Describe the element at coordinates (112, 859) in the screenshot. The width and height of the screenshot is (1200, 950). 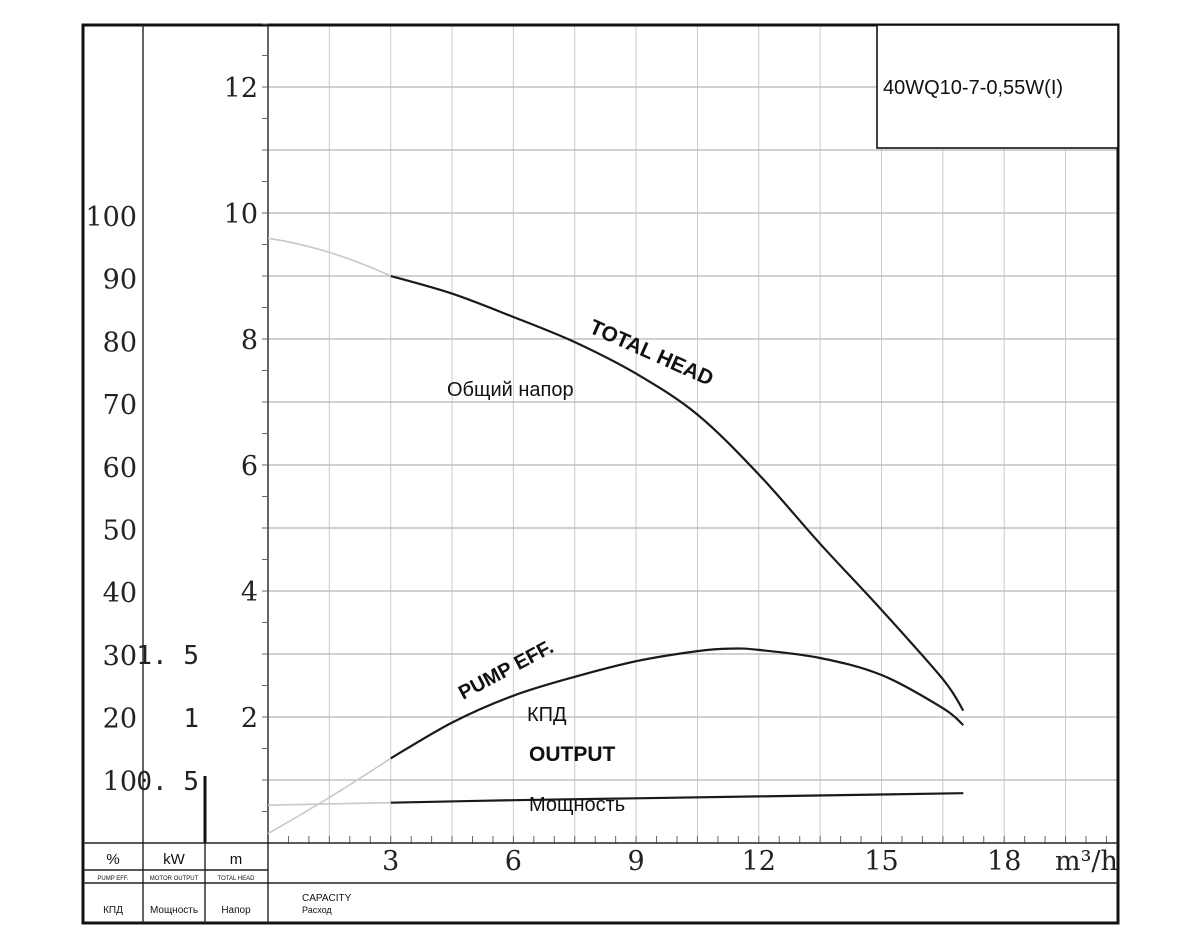
I see `footer-eff-unit: %` at that location.